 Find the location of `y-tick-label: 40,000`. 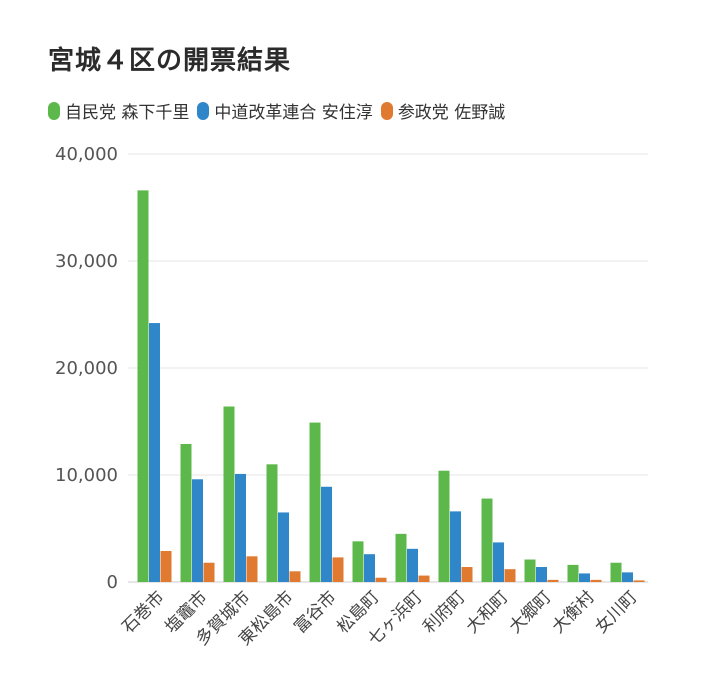

y-tick-label: 40,000 is located at coordinates (86, 154).